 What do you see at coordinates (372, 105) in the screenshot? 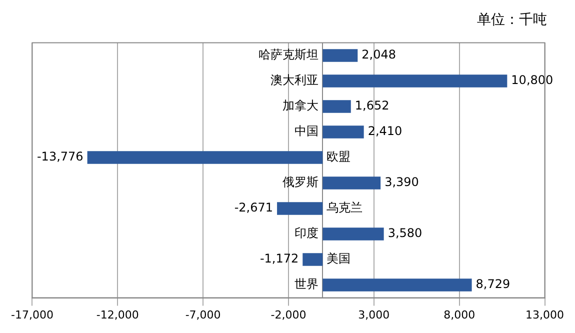
I see `data-label: 1,652` at bounding box center [372, 105].